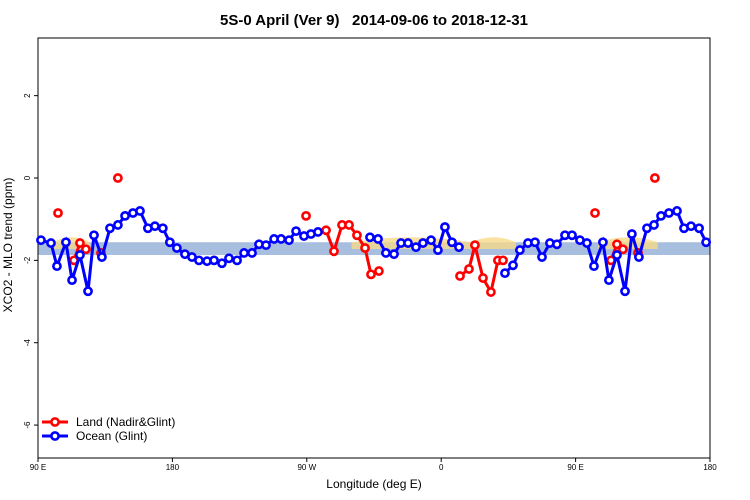 Image resolution: width=750 pixels, height=500 pixels. Describe the element at coordinates (27, 177) in the screenshot. I see `y-tick-label: 0` at that location.